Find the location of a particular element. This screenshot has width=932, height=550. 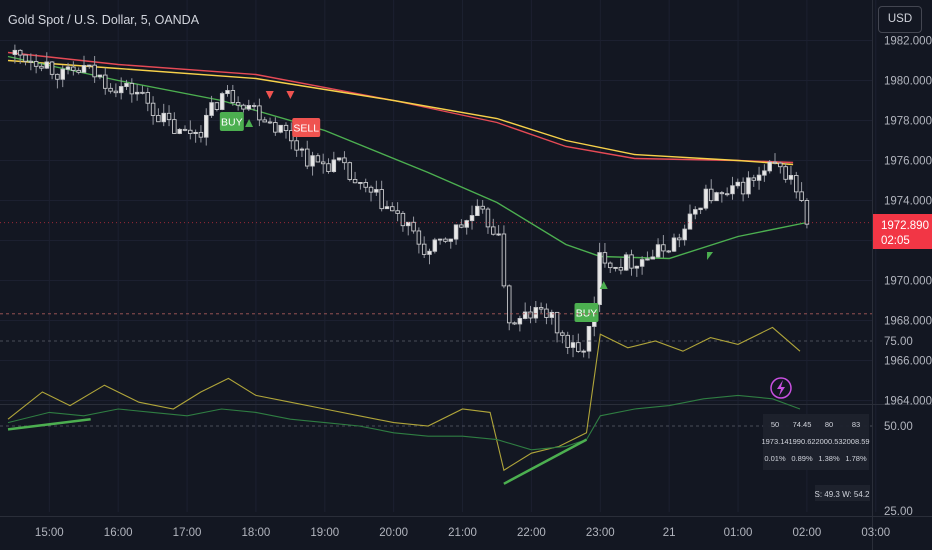

current-price-value: 1972.890 is located at coordinates (905, 226).